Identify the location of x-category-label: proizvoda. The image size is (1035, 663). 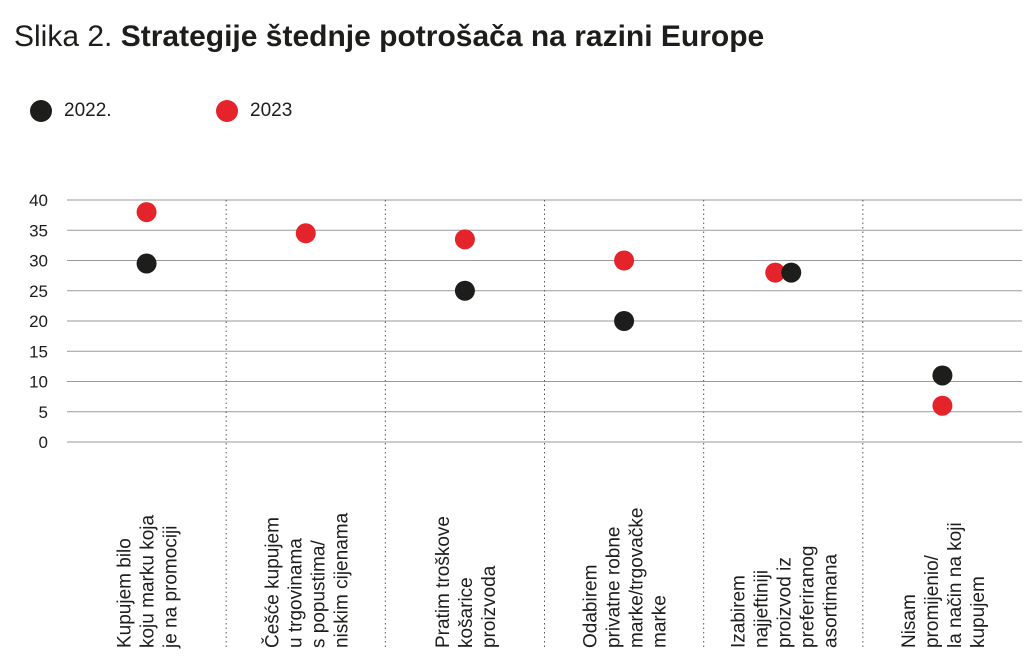
(489, 606).